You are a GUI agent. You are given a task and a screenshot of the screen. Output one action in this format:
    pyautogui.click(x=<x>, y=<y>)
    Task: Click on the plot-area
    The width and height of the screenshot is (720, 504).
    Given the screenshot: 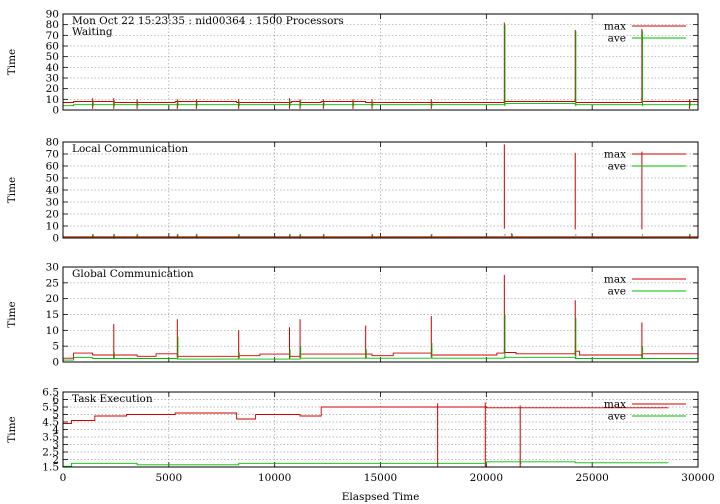 What is the action you would take?
    pyautogui.click(x=366, y=434)
    